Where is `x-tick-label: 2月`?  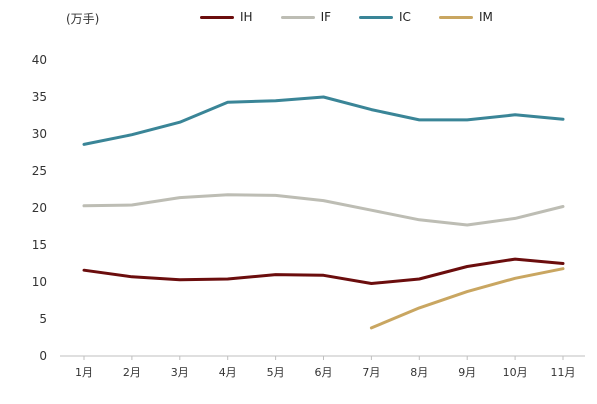
x-tick-label: 2月 is located at coordinates (132, 372).